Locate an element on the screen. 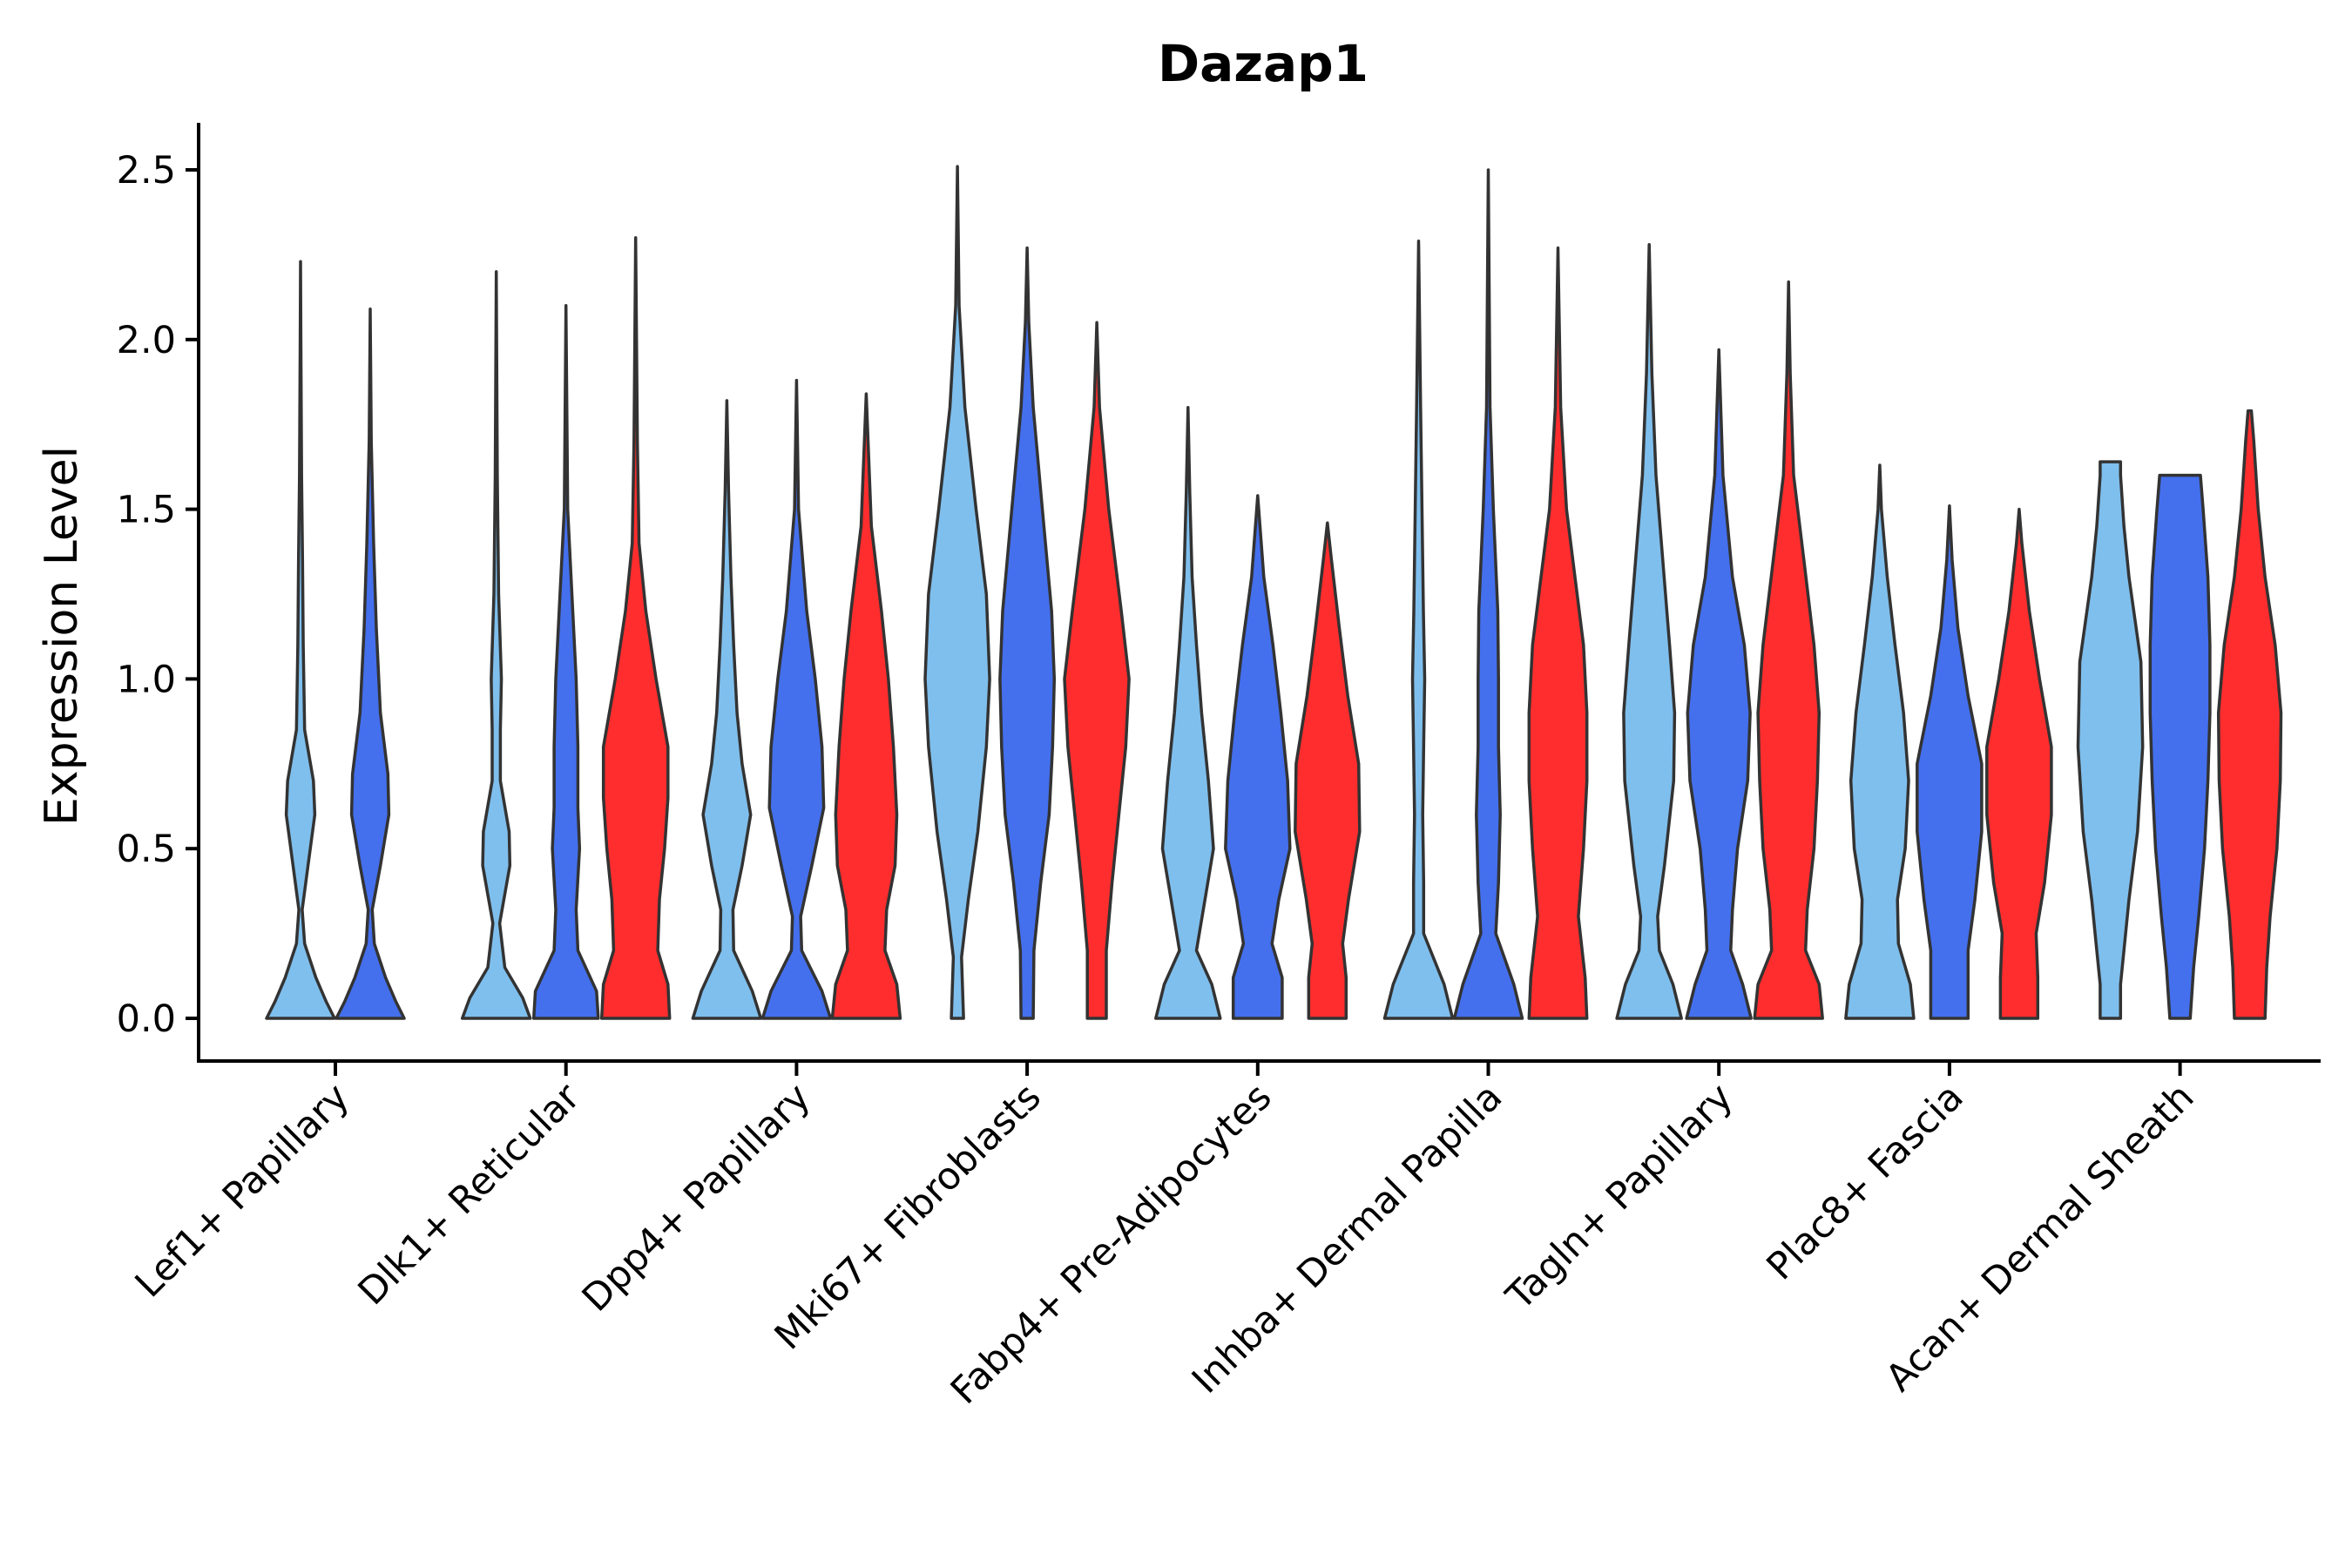 The width and height of the screenshot is (2352, 1568). x-tick-label: Dpp4+ Papillary is located at coordinates (697, 1197).